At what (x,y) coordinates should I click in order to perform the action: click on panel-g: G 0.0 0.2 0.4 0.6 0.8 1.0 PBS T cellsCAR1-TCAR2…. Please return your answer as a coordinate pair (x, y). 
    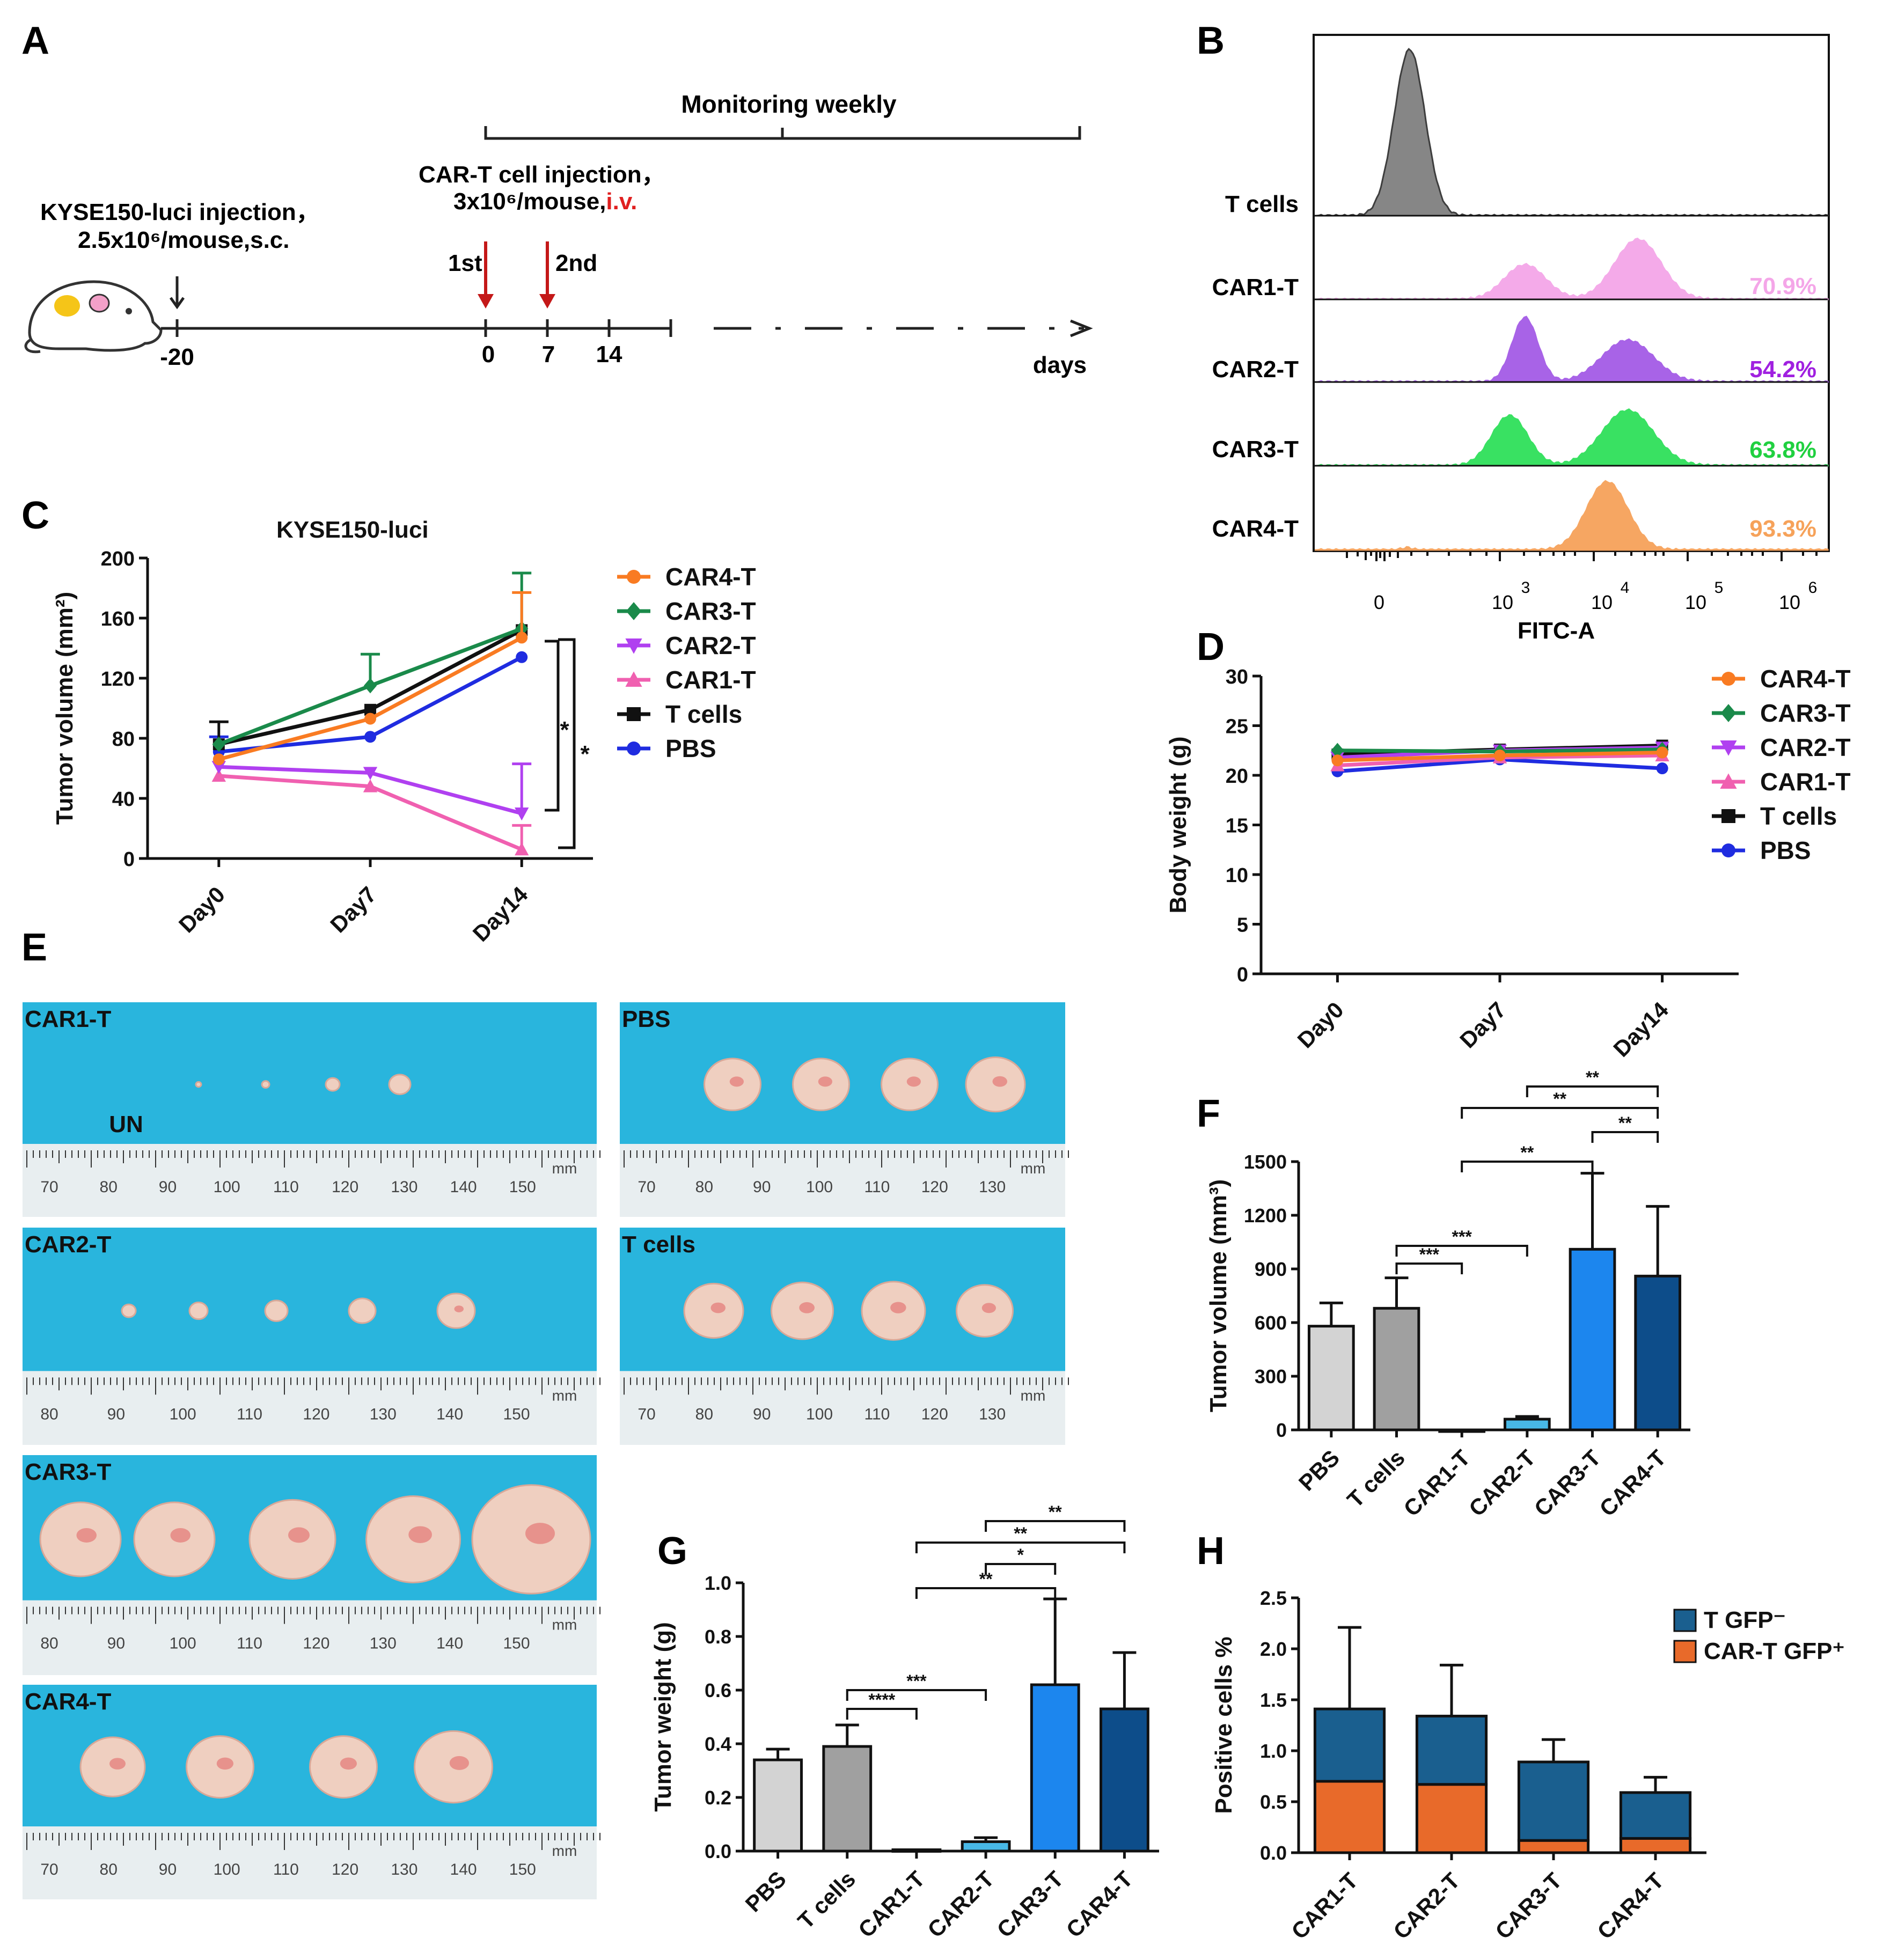
    Looking at the image, I should click on (904, 1722).